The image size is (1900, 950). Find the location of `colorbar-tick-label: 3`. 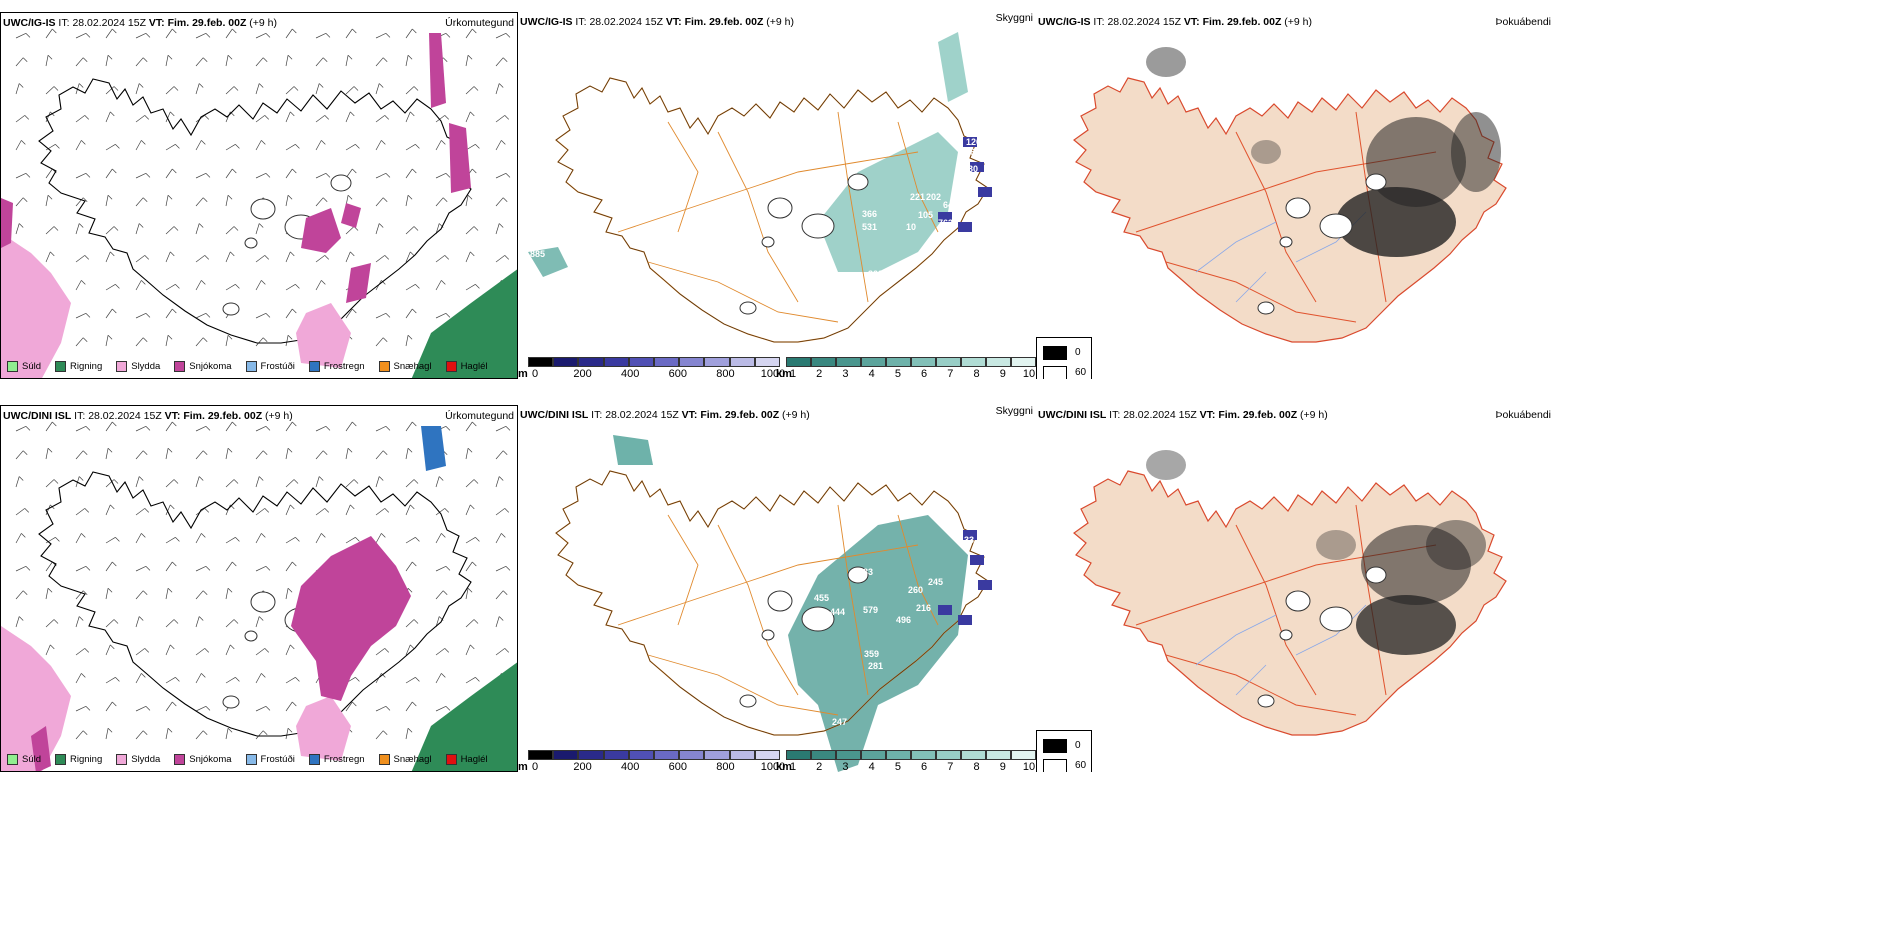

colorbar-tick-label: 3 is located at coordinates (845, 766).